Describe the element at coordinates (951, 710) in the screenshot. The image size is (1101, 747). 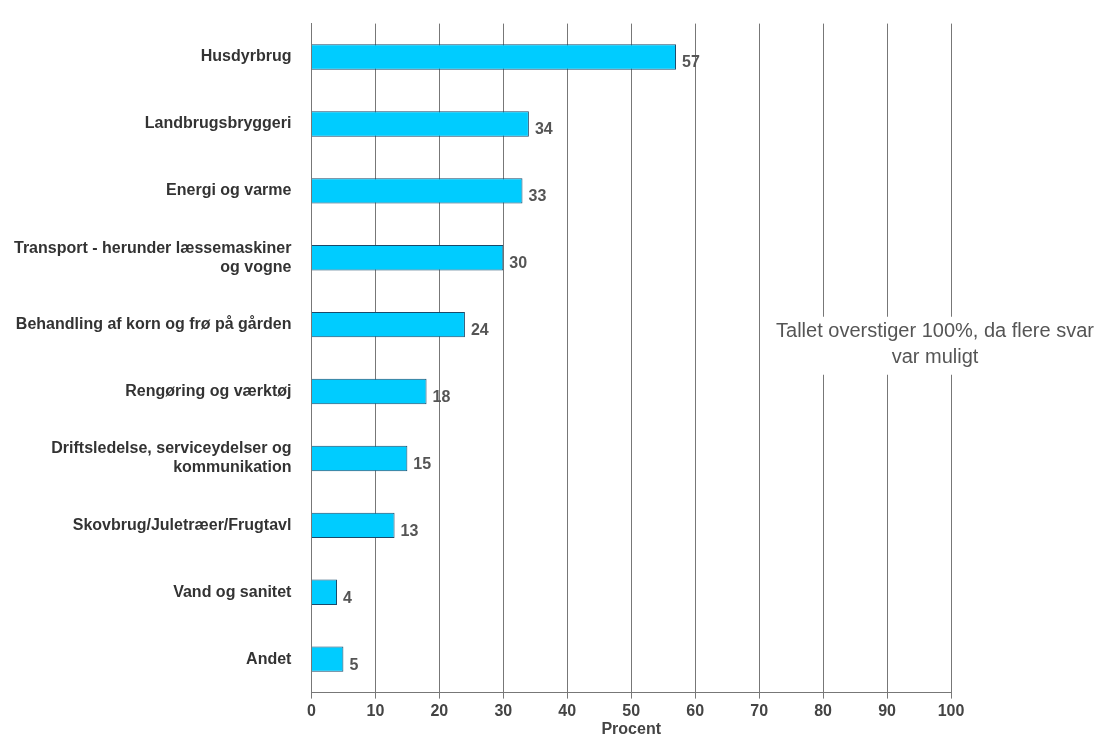
I see `x-tick-label: 100` at that location.